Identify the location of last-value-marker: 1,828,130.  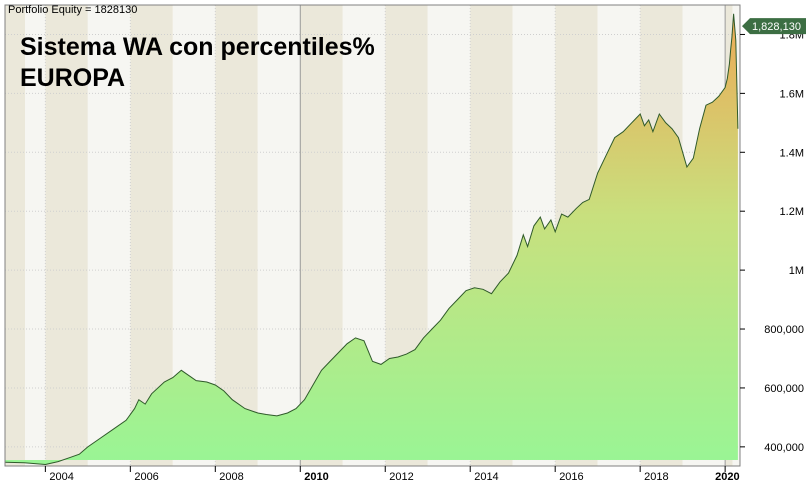
(774, 26).